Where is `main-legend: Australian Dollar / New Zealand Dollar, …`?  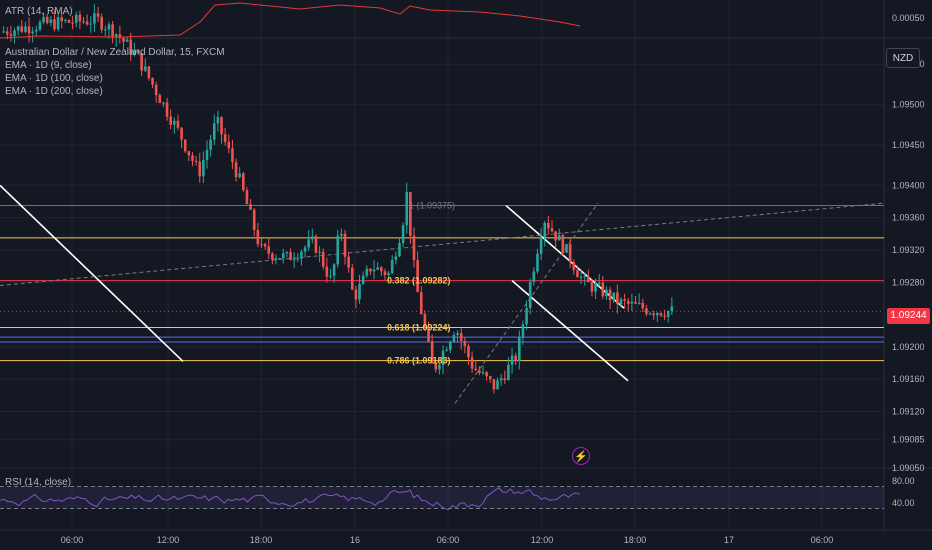
main-legend: Australian Dollar / New Zealand Dollar, … is located at coordinates (115, 72).